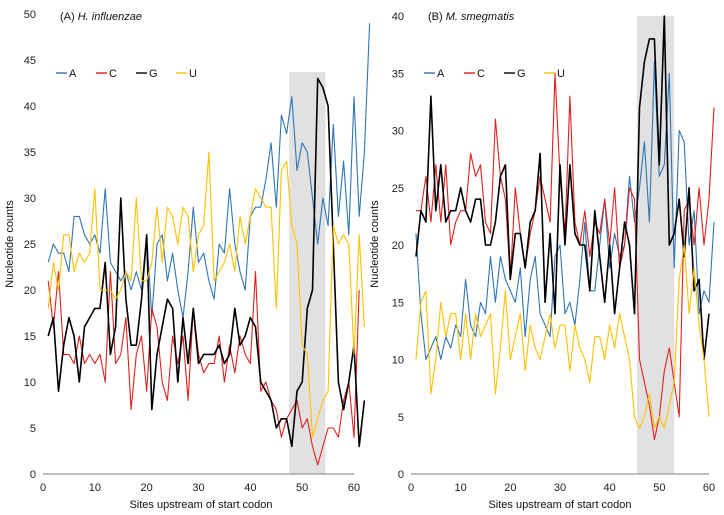 Image resolution: width=724 pixels, height=515 pixels. I want to click on panel-b-ytick-label: 15, so click(398, 303).